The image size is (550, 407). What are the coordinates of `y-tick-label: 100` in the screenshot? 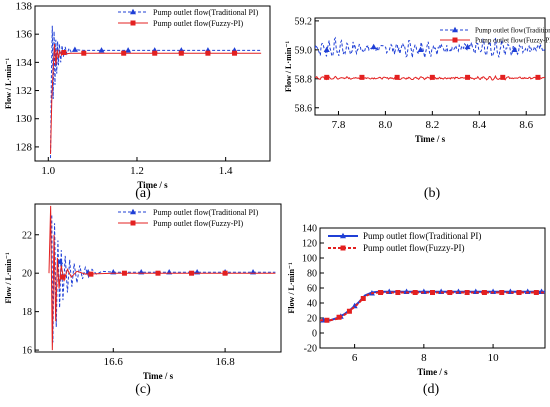 It's located at (309, 259).